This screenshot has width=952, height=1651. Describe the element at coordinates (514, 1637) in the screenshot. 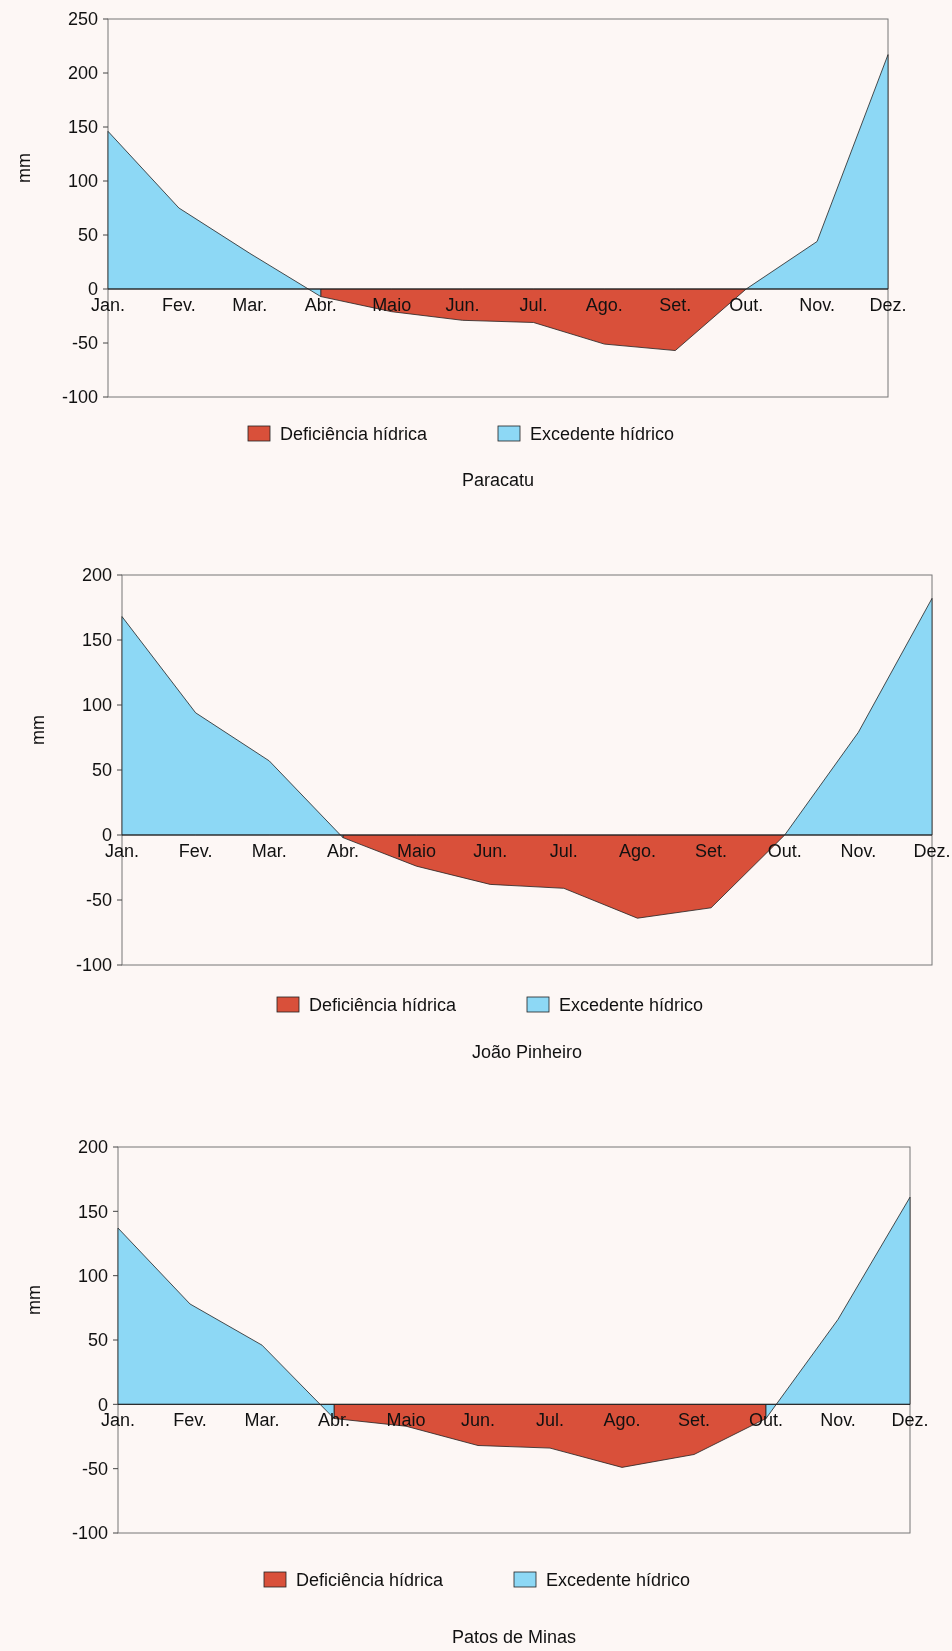

I see `text: Patos de Minas` at that location.